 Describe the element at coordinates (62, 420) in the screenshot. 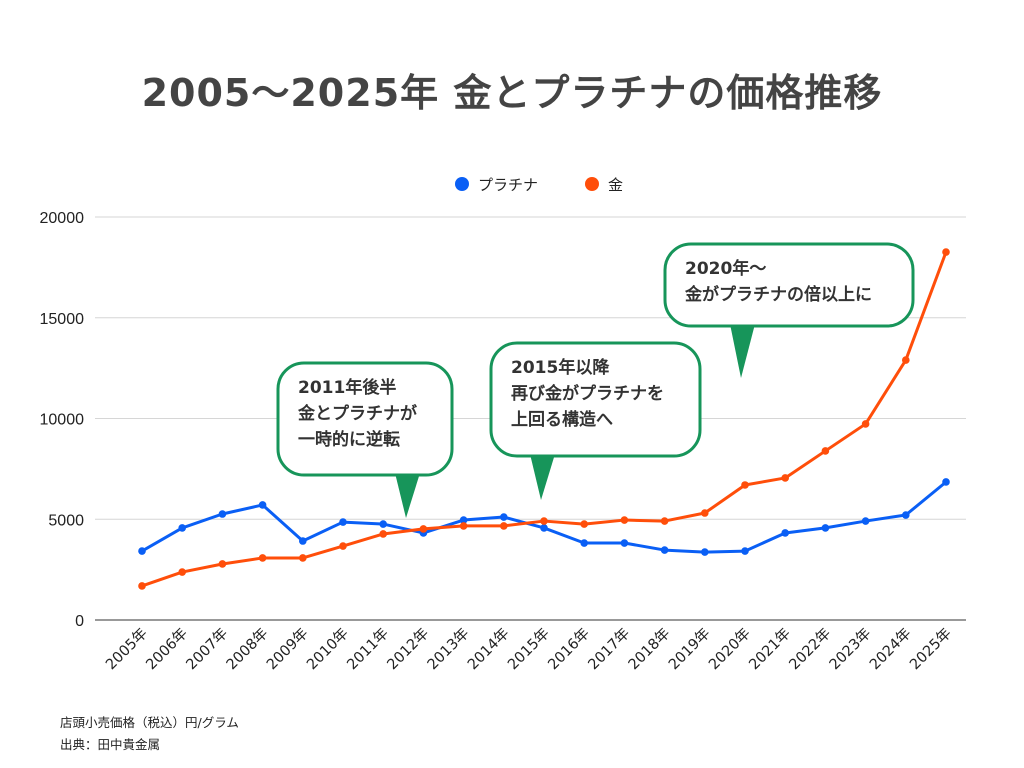

I see `y-tick-label: 10000` at that location.